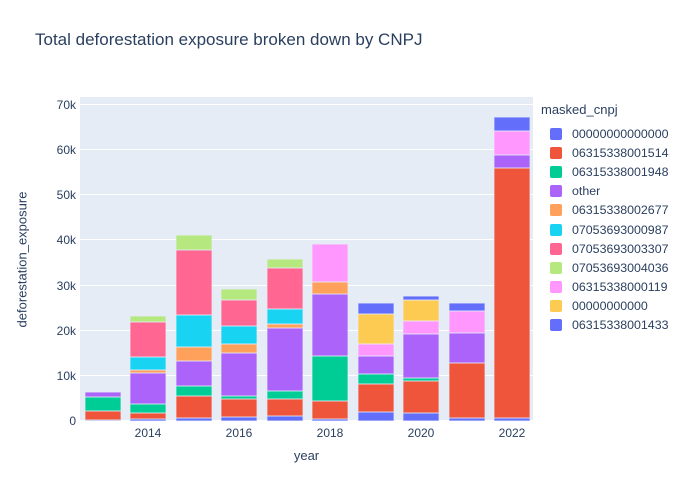 This screenshot has width=700, height=500. I want to click on x-tick-label: 2020, so click(421, 433).